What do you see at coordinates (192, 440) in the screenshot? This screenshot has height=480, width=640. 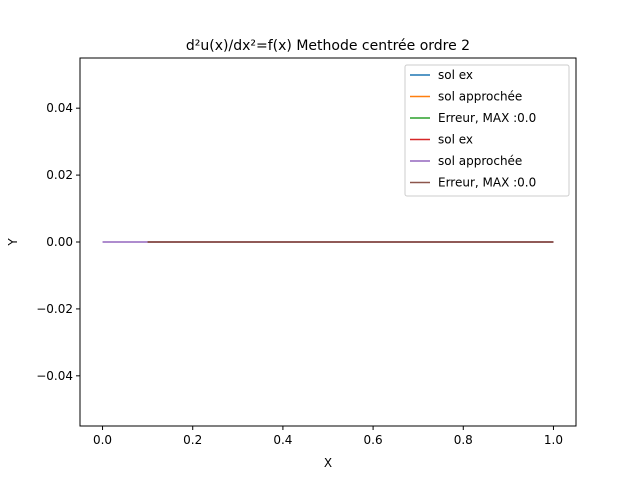 I see `x-tick-label: 0.2` at bounding box center [192, 440].